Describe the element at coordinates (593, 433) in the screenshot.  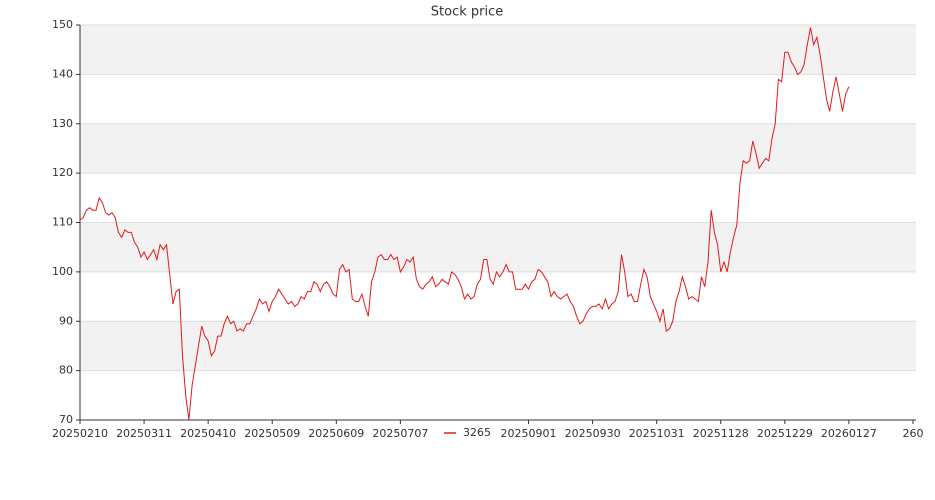
I see `x-tick-label: 20250930` at that location.